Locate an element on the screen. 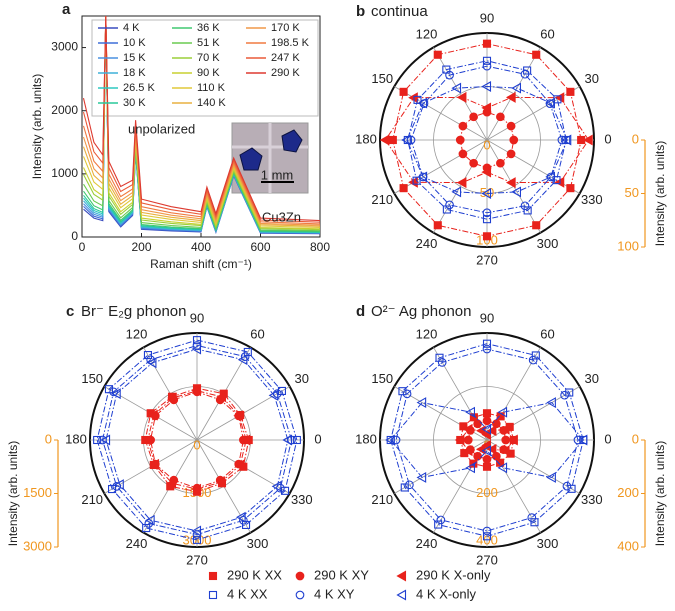 The image size is (675, 611). angle-tick-label: 330 is located at coordinates (592, 199).